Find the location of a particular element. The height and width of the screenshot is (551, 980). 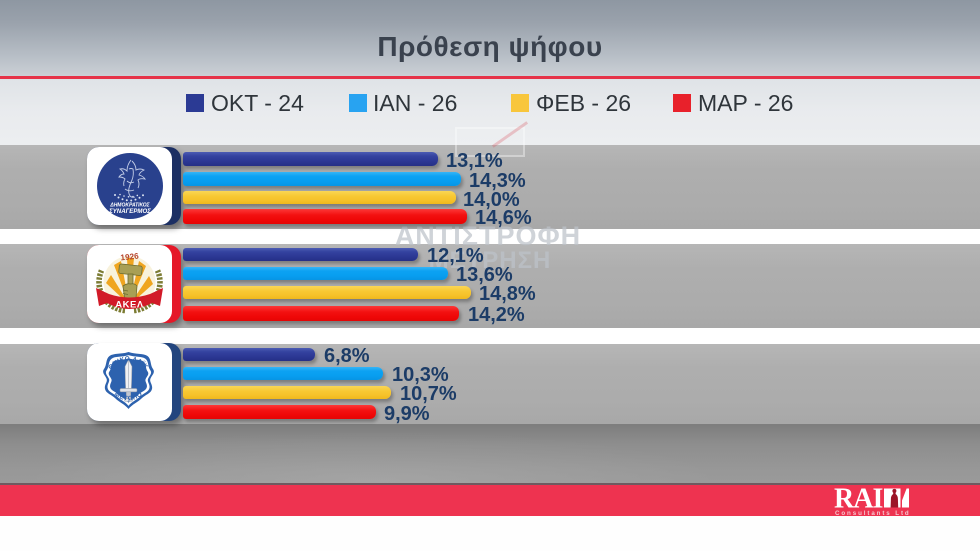

svg-text: 1926 is located at coordinates (129, 257).